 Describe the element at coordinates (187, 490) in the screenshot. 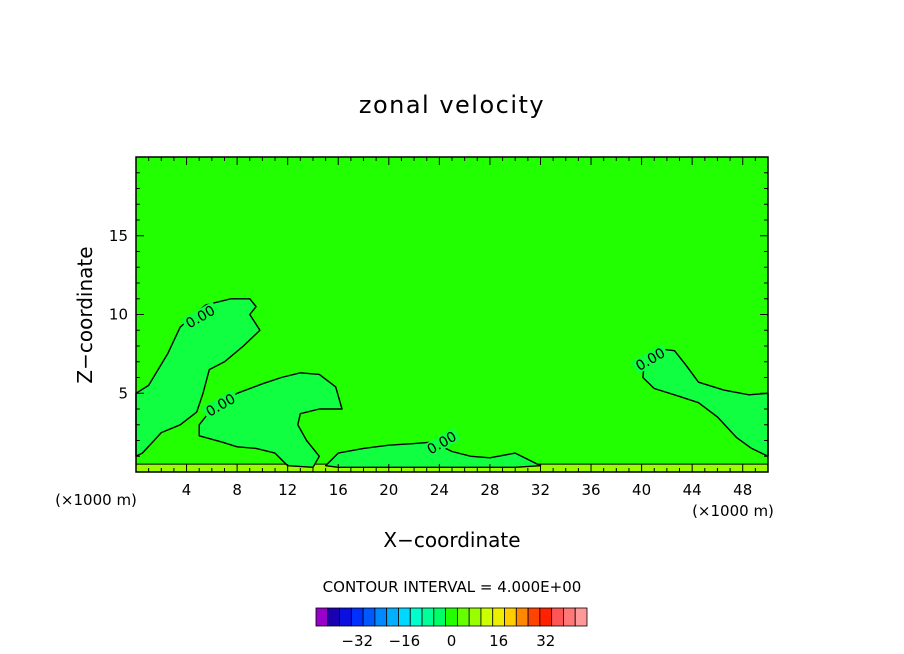

I see `x-tick-label: 4` at that location.